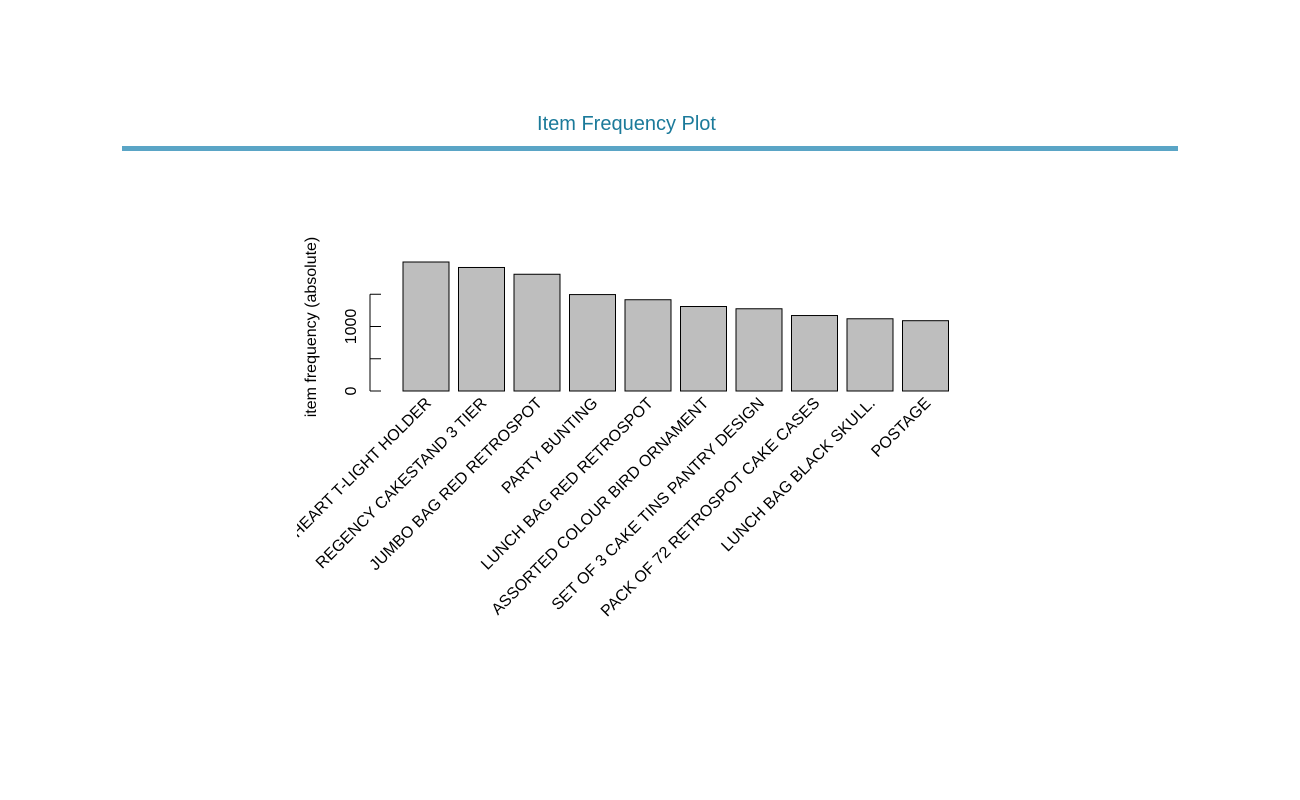 The height and width of the screenshot is (800, 1300). I want to click on y-tick-label: 1000, so click(351, 327).